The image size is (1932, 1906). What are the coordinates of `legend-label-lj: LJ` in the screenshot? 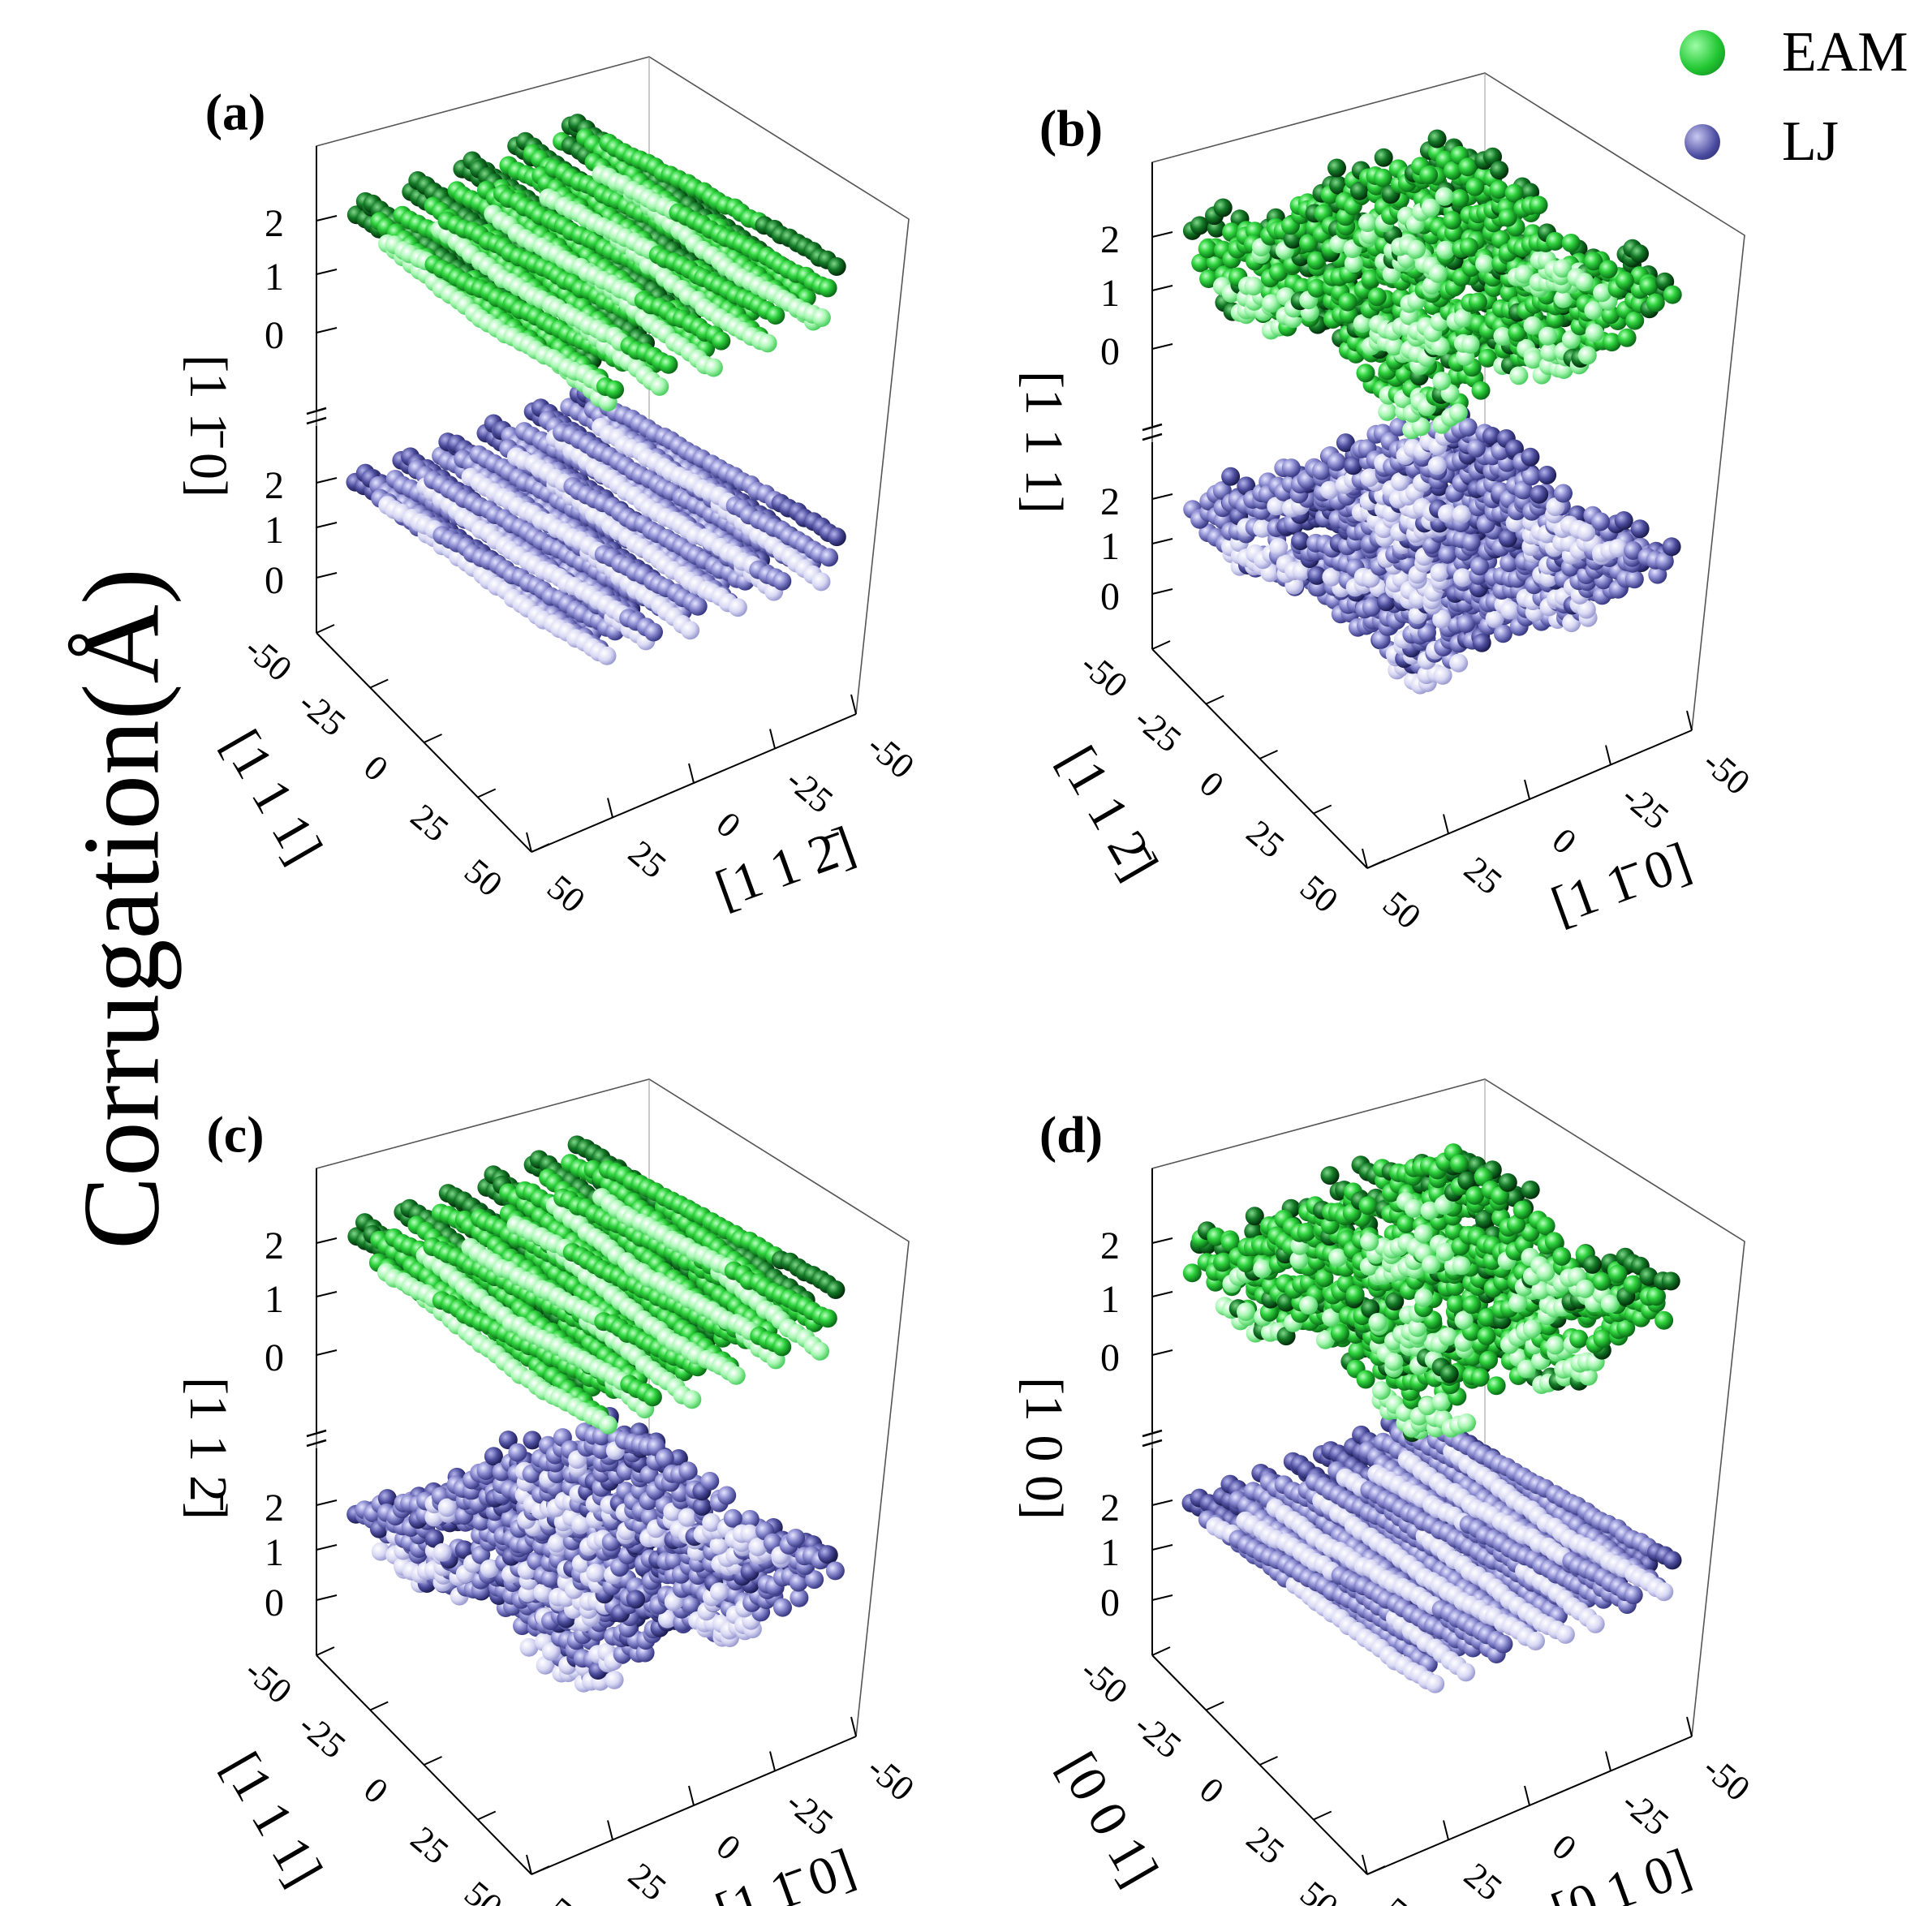 It's located at (1810, 141).